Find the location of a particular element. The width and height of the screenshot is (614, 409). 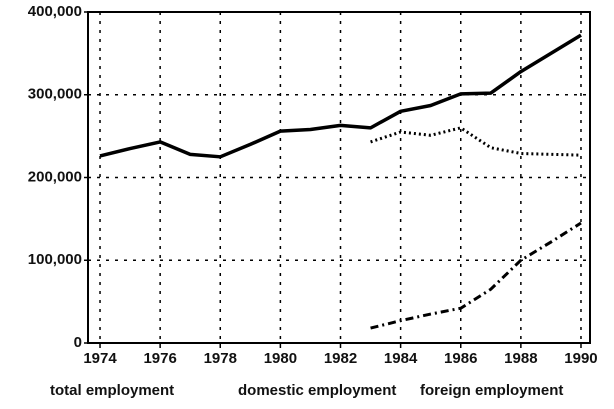

x-tick-label: 1978 is located at coordinates (220, 358).